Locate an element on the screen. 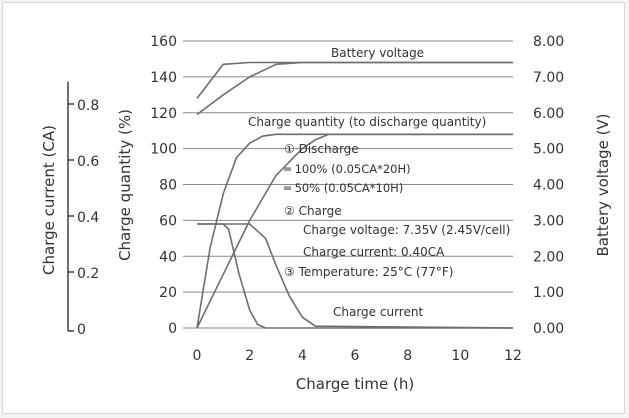 The image size is (629, 418). y-tick-voltage: 8.00 is located at coordinates (548, 42).